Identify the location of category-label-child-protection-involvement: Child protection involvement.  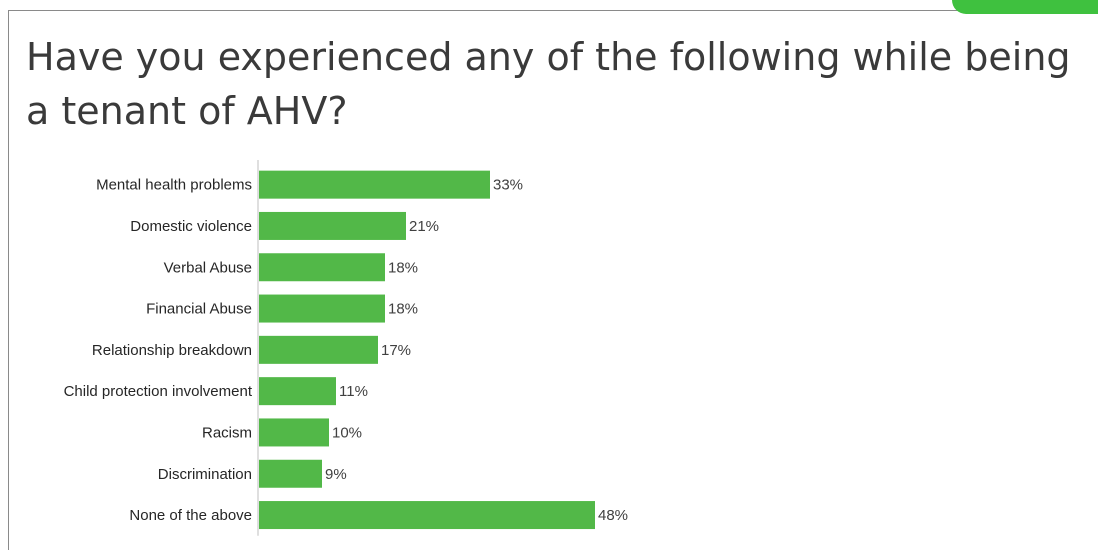
(158, 391).